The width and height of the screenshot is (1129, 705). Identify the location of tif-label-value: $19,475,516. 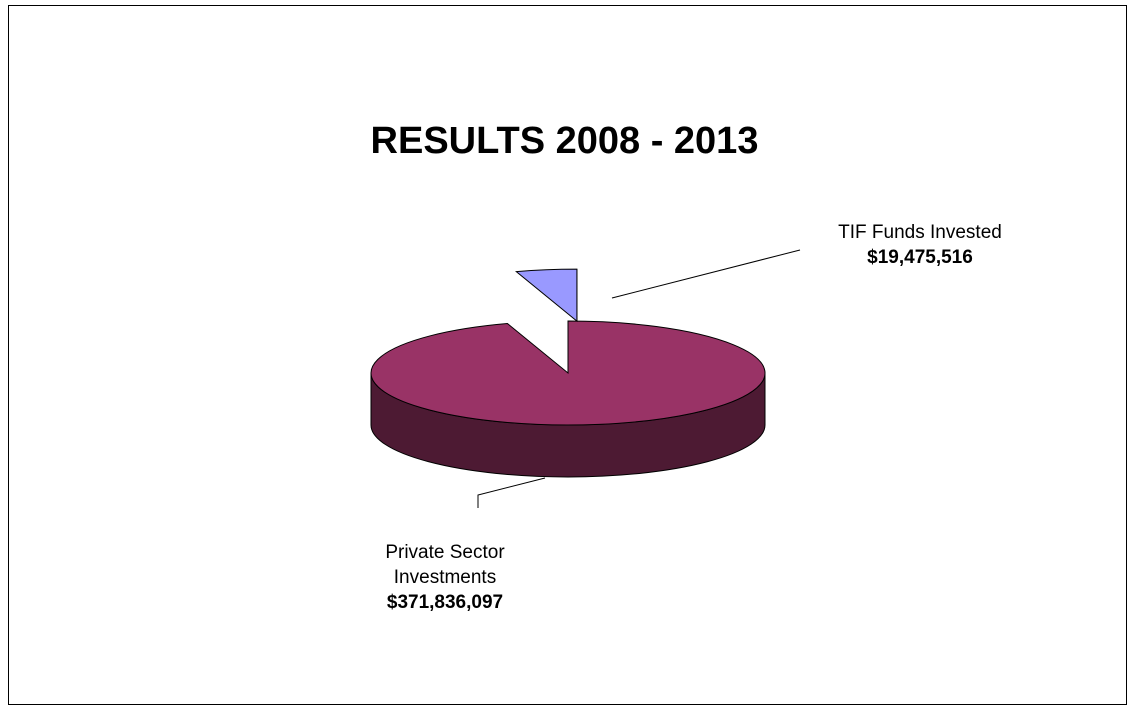
(920, 257).